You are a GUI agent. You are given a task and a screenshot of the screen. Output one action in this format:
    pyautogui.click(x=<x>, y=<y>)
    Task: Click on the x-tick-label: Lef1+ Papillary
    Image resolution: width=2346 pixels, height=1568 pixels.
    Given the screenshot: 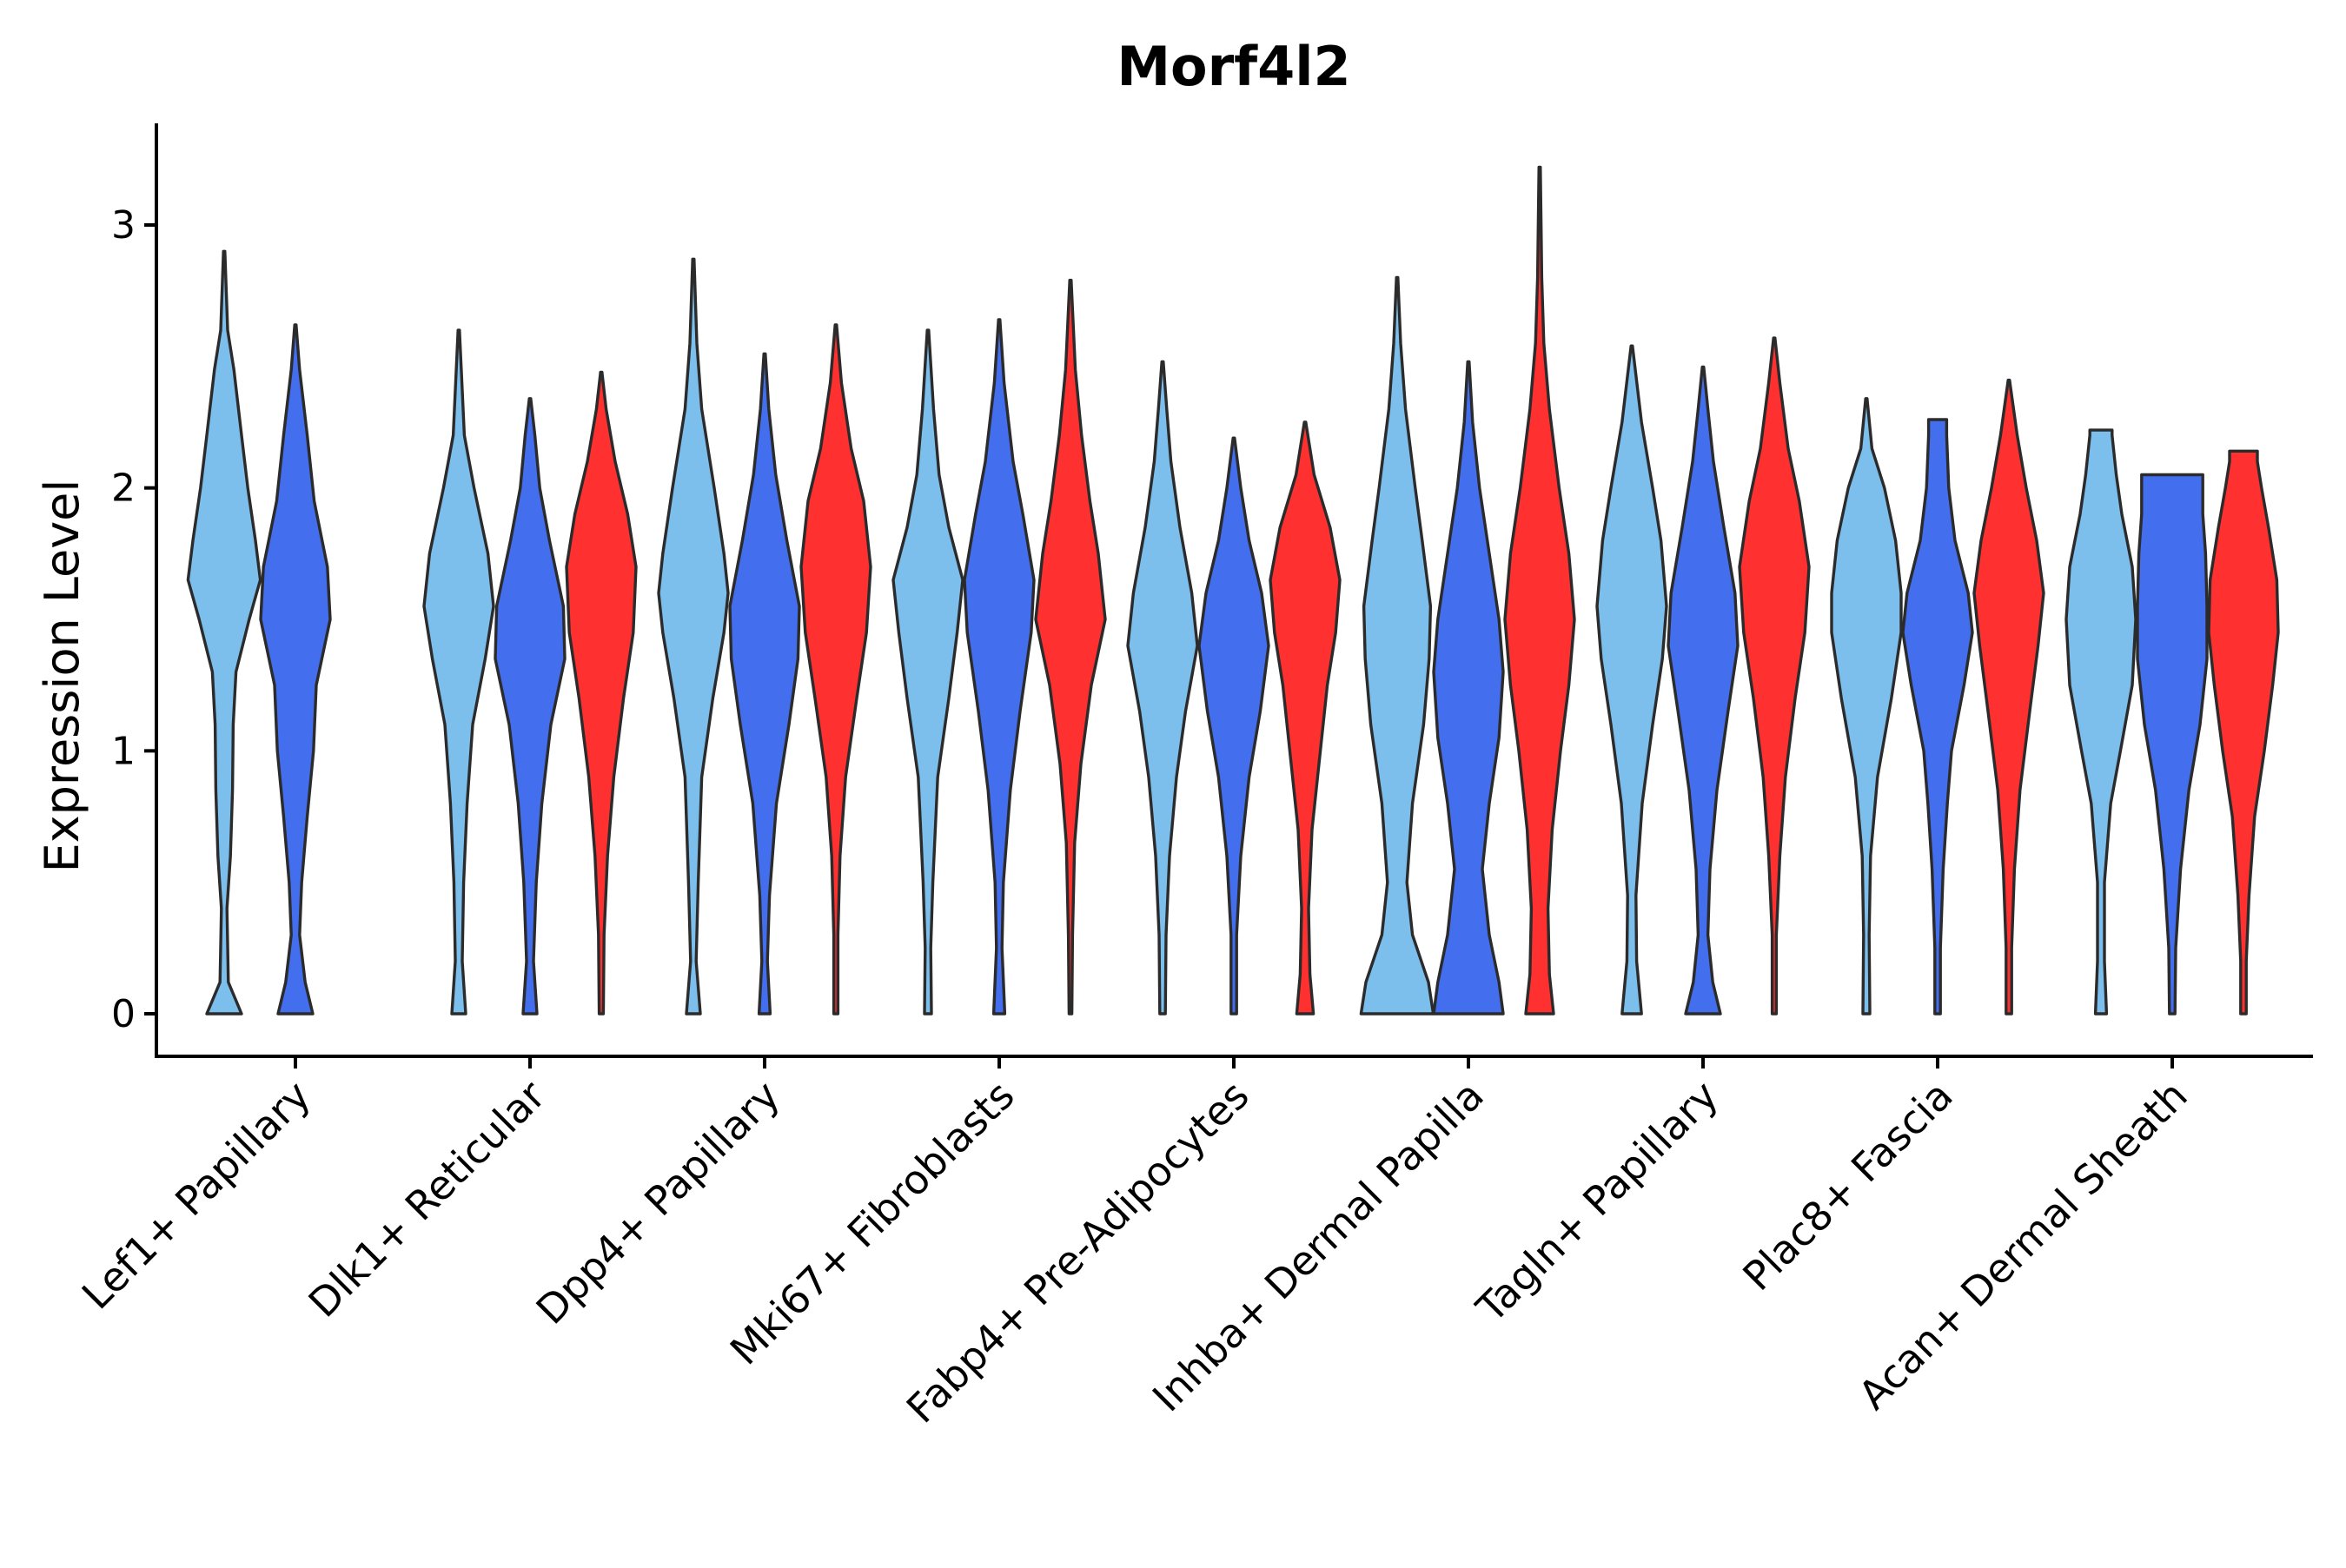 What is the action you would take?
    pyautogui.click(x=197, y=1195)
    